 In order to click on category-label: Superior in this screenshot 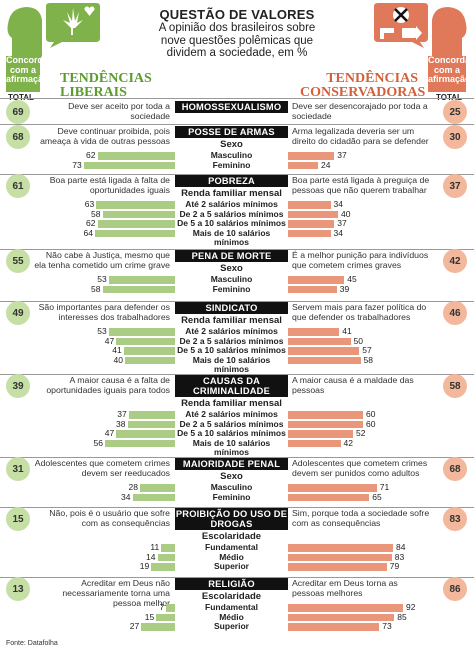, I will do `click(231, 566)`.